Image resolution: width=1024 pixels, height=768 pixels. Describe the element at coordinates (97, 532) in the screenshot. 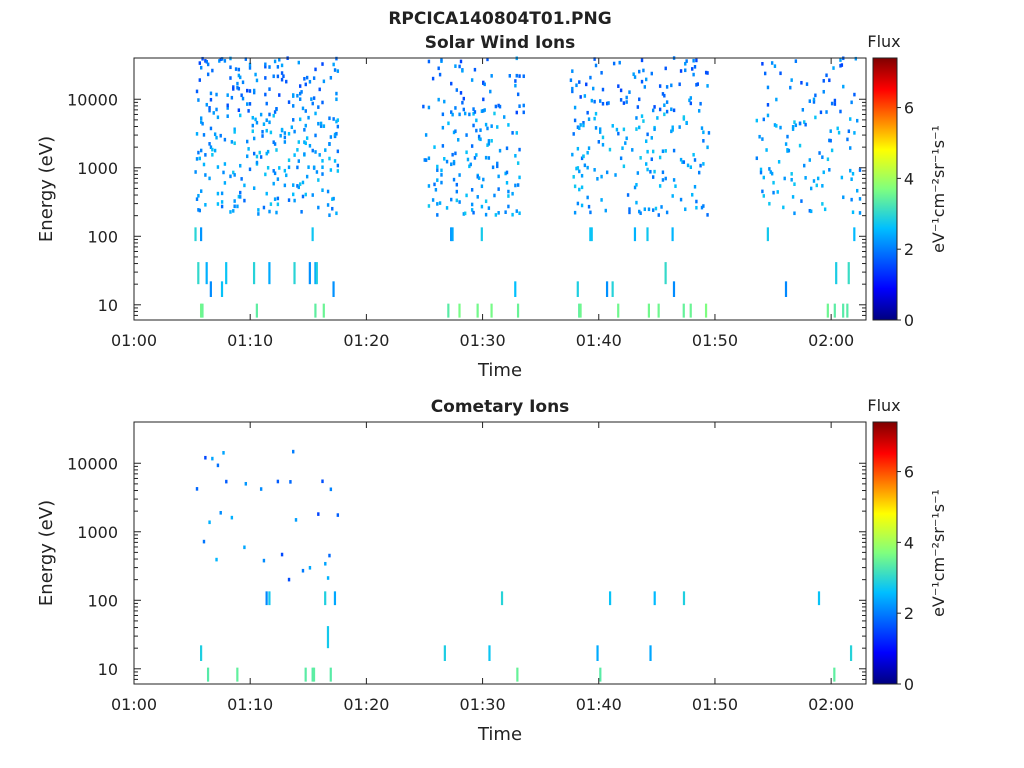

I see `y-tick-label: 1000` at that location.